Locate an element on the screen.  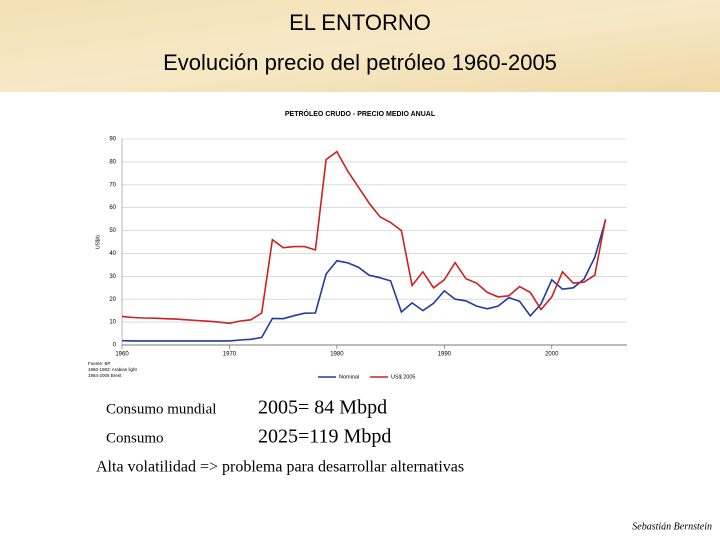
y-tick-label: 10 is located at coordinates (112, 323).